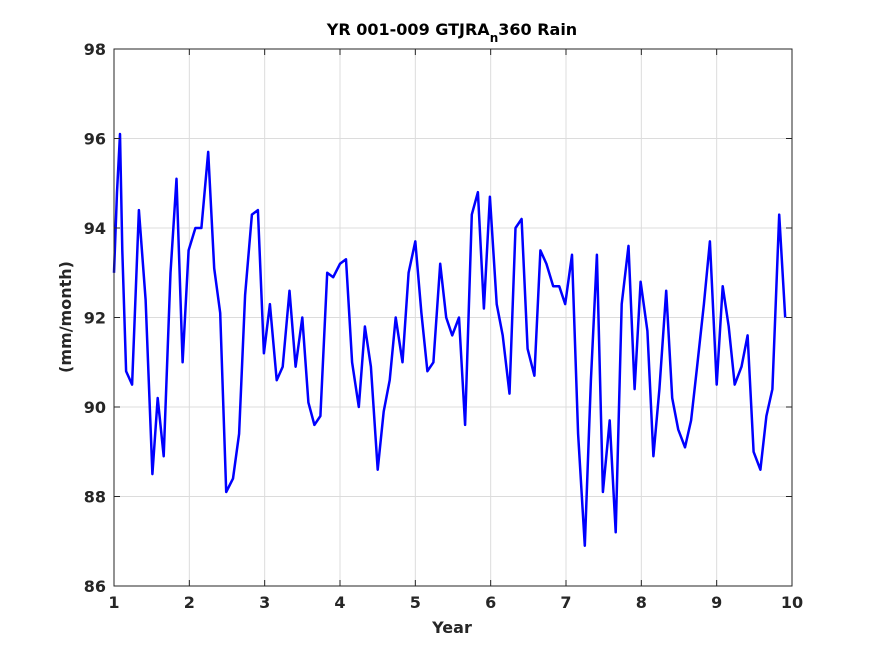 The height and width of the screenshot is (656, 875). What do you see at coordinates (641, 602) in the screenshot?
I see `x-tick-label: 8` at bounding box center [641, 602].